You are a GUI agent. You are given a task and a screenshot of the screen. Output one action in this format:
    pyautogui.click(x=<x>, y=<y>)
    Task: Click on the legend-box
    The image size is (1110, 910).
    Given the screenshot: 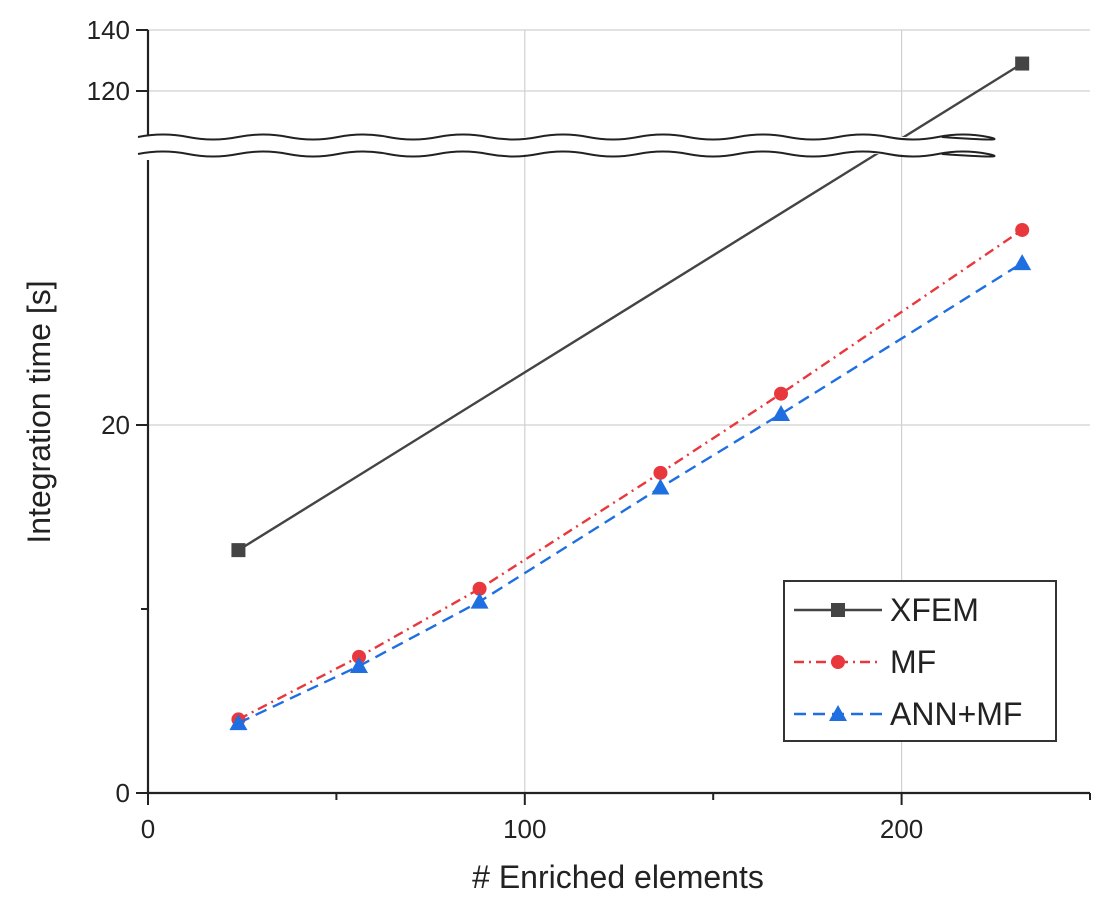 What is the action you would take?
    pyautogui.click(x=920, y=661)
    